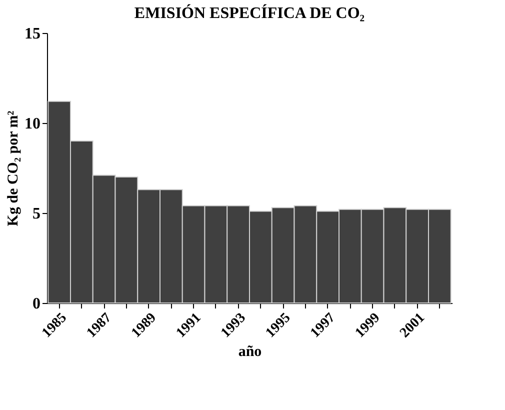  What do you see at coordinates (36, 304) in the screenshot?
I see `y-tick-label: 0` at bounding box center [36, 304].